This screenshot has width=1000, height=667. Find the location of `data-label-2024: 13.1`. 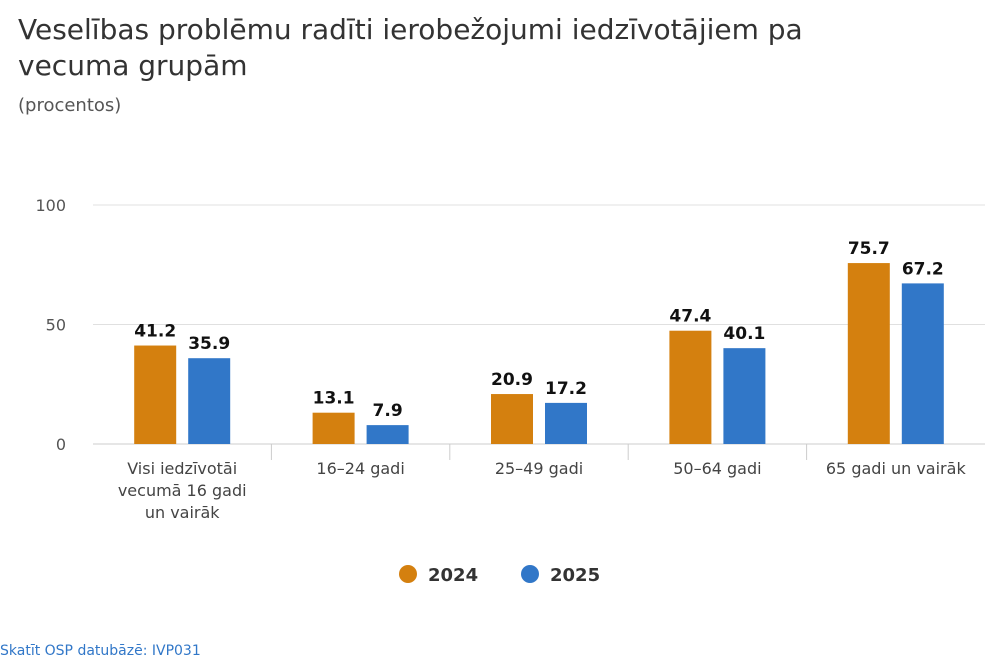

data-label-2024: 13.1 is located at coordinates (334, 399).